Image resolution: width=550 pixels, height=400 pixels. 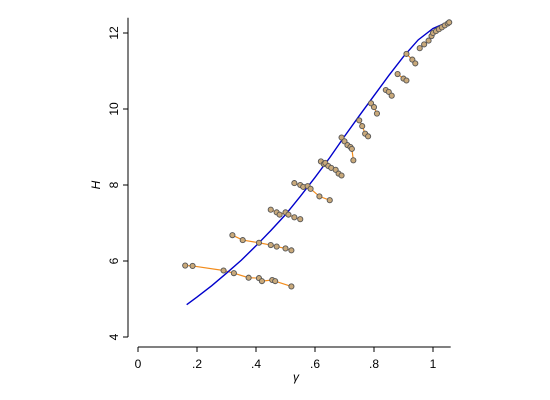 What do you see at coordinates (138, 364) in the screenshot?
I see `x-tick-label: 0` at bounding box center [138, 364].